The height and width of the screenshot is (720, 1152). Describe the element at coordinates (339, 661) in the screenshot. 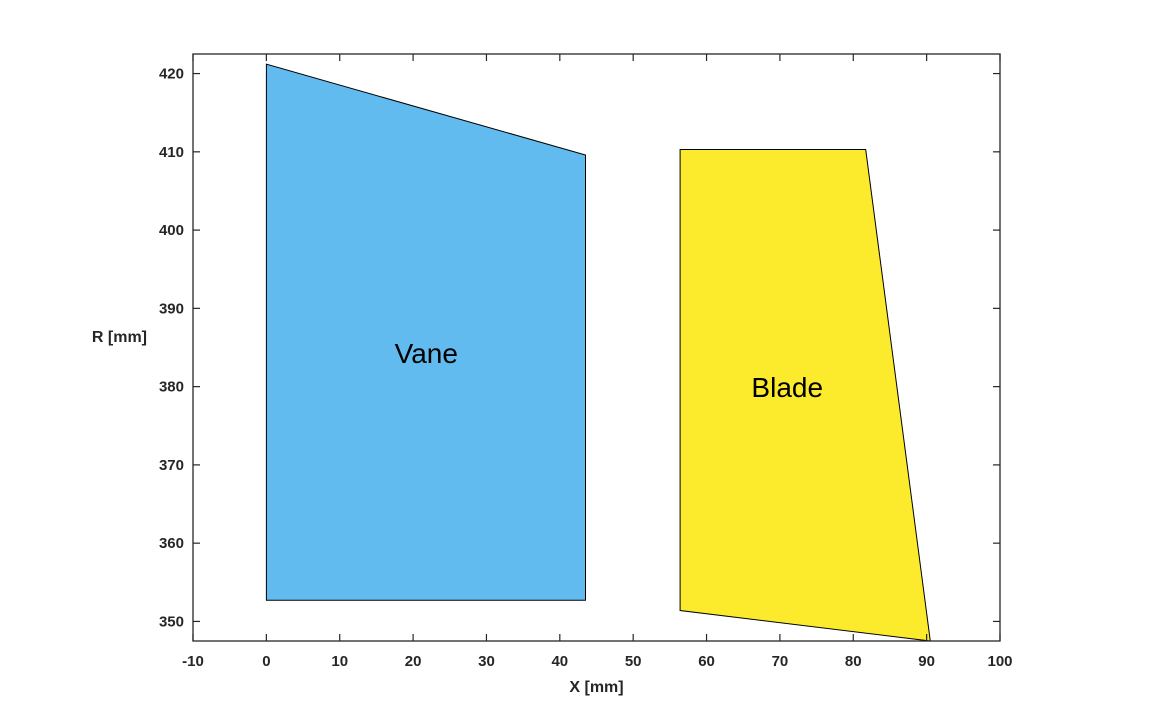

I see `x-tick-label: 10` at that location.